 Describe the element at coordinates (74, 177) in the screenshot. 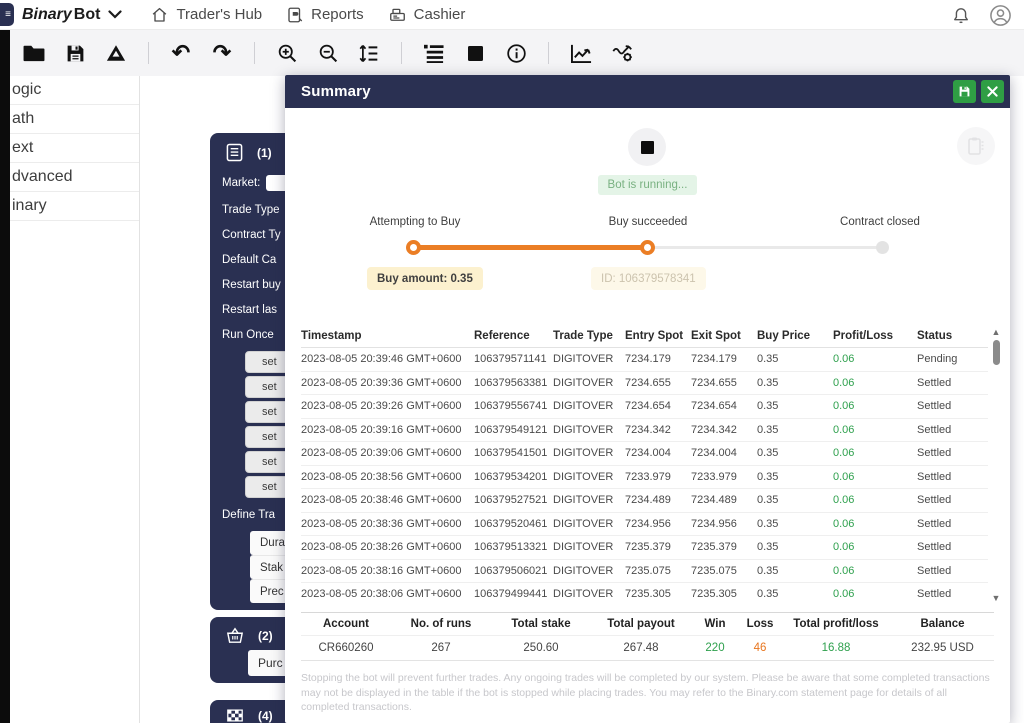

I see `toolbox-category: dvanced` at that location.